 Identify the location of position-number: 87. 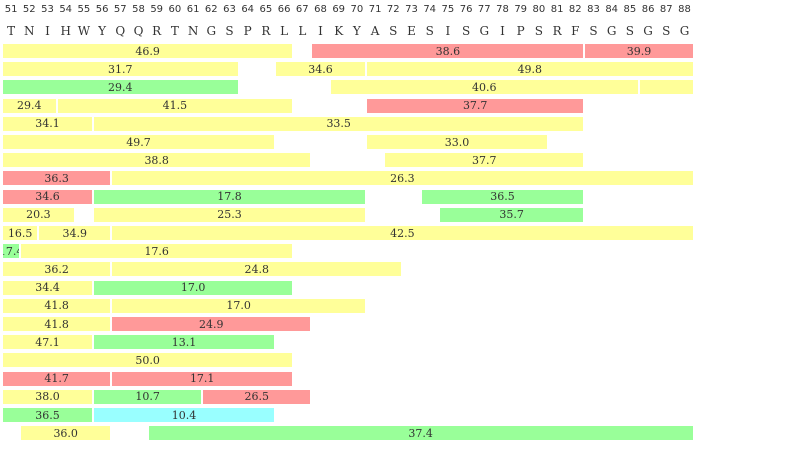
(666, 9).